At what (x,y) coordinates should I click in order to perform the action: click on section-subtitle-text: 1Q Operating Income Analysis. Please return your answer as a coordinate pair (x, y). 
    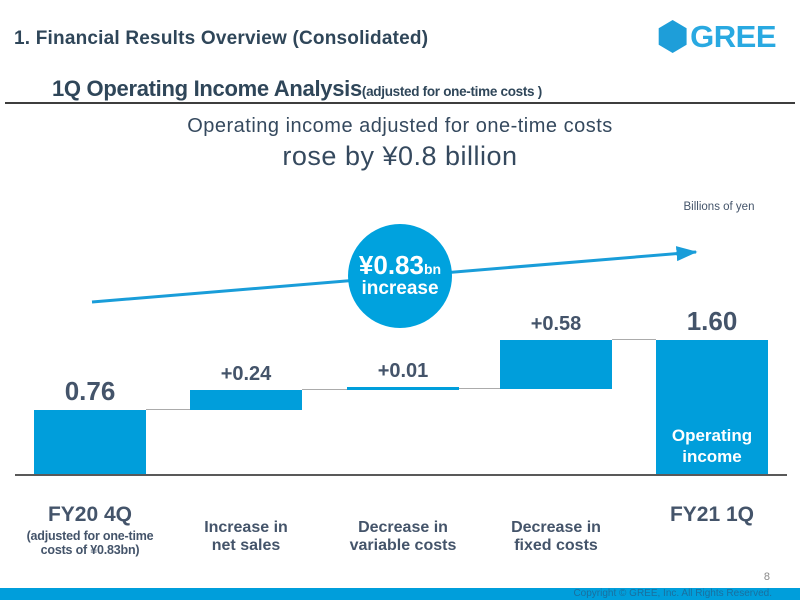
    Looking at the image, I should click on (207, 88).